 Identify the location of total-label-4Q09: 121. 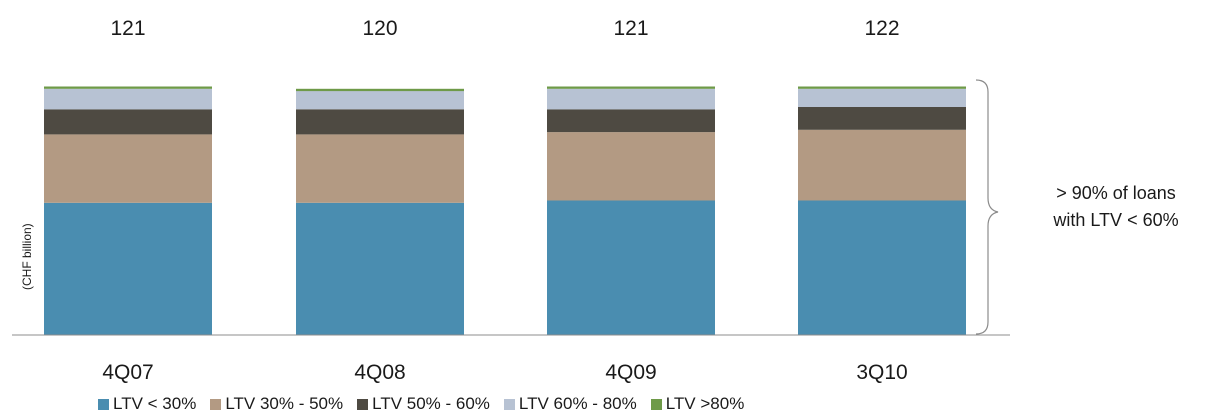
(630, 28).